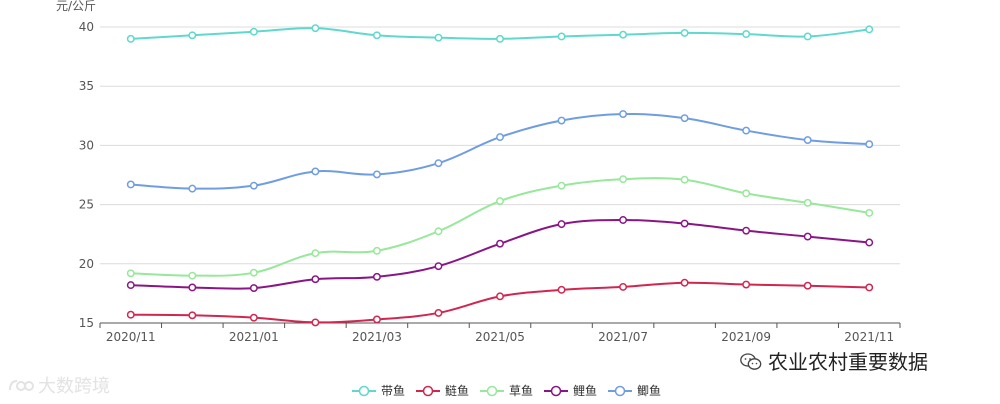 The height and width of the screenshot is (404, 1000). I want to click on legend-label: 鲫鱼, so click(649, 391).